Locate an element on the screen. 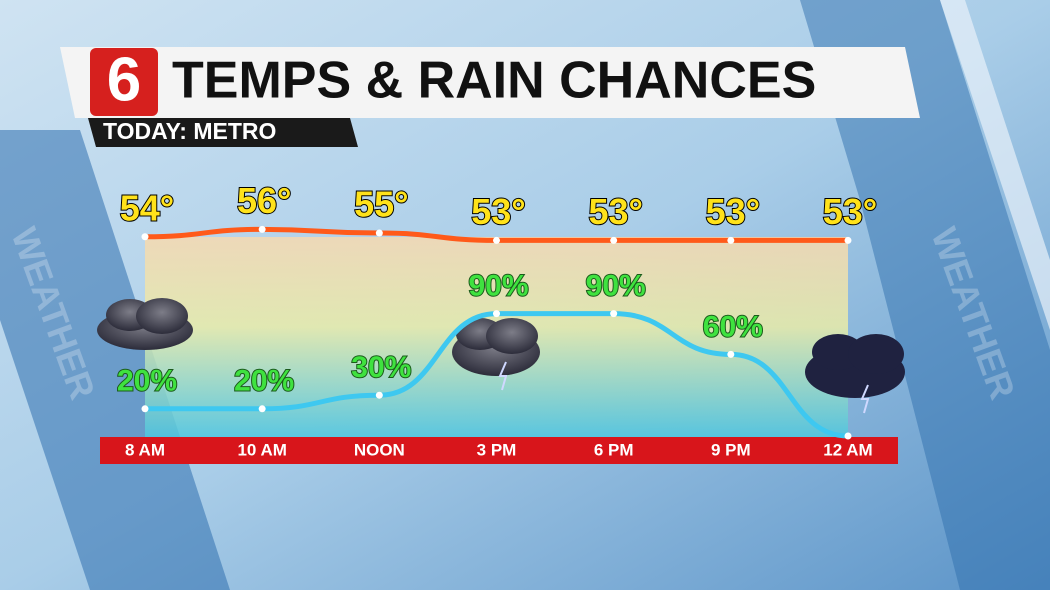  x-tick-label: 8 AM is located at coordinates (145, 449).